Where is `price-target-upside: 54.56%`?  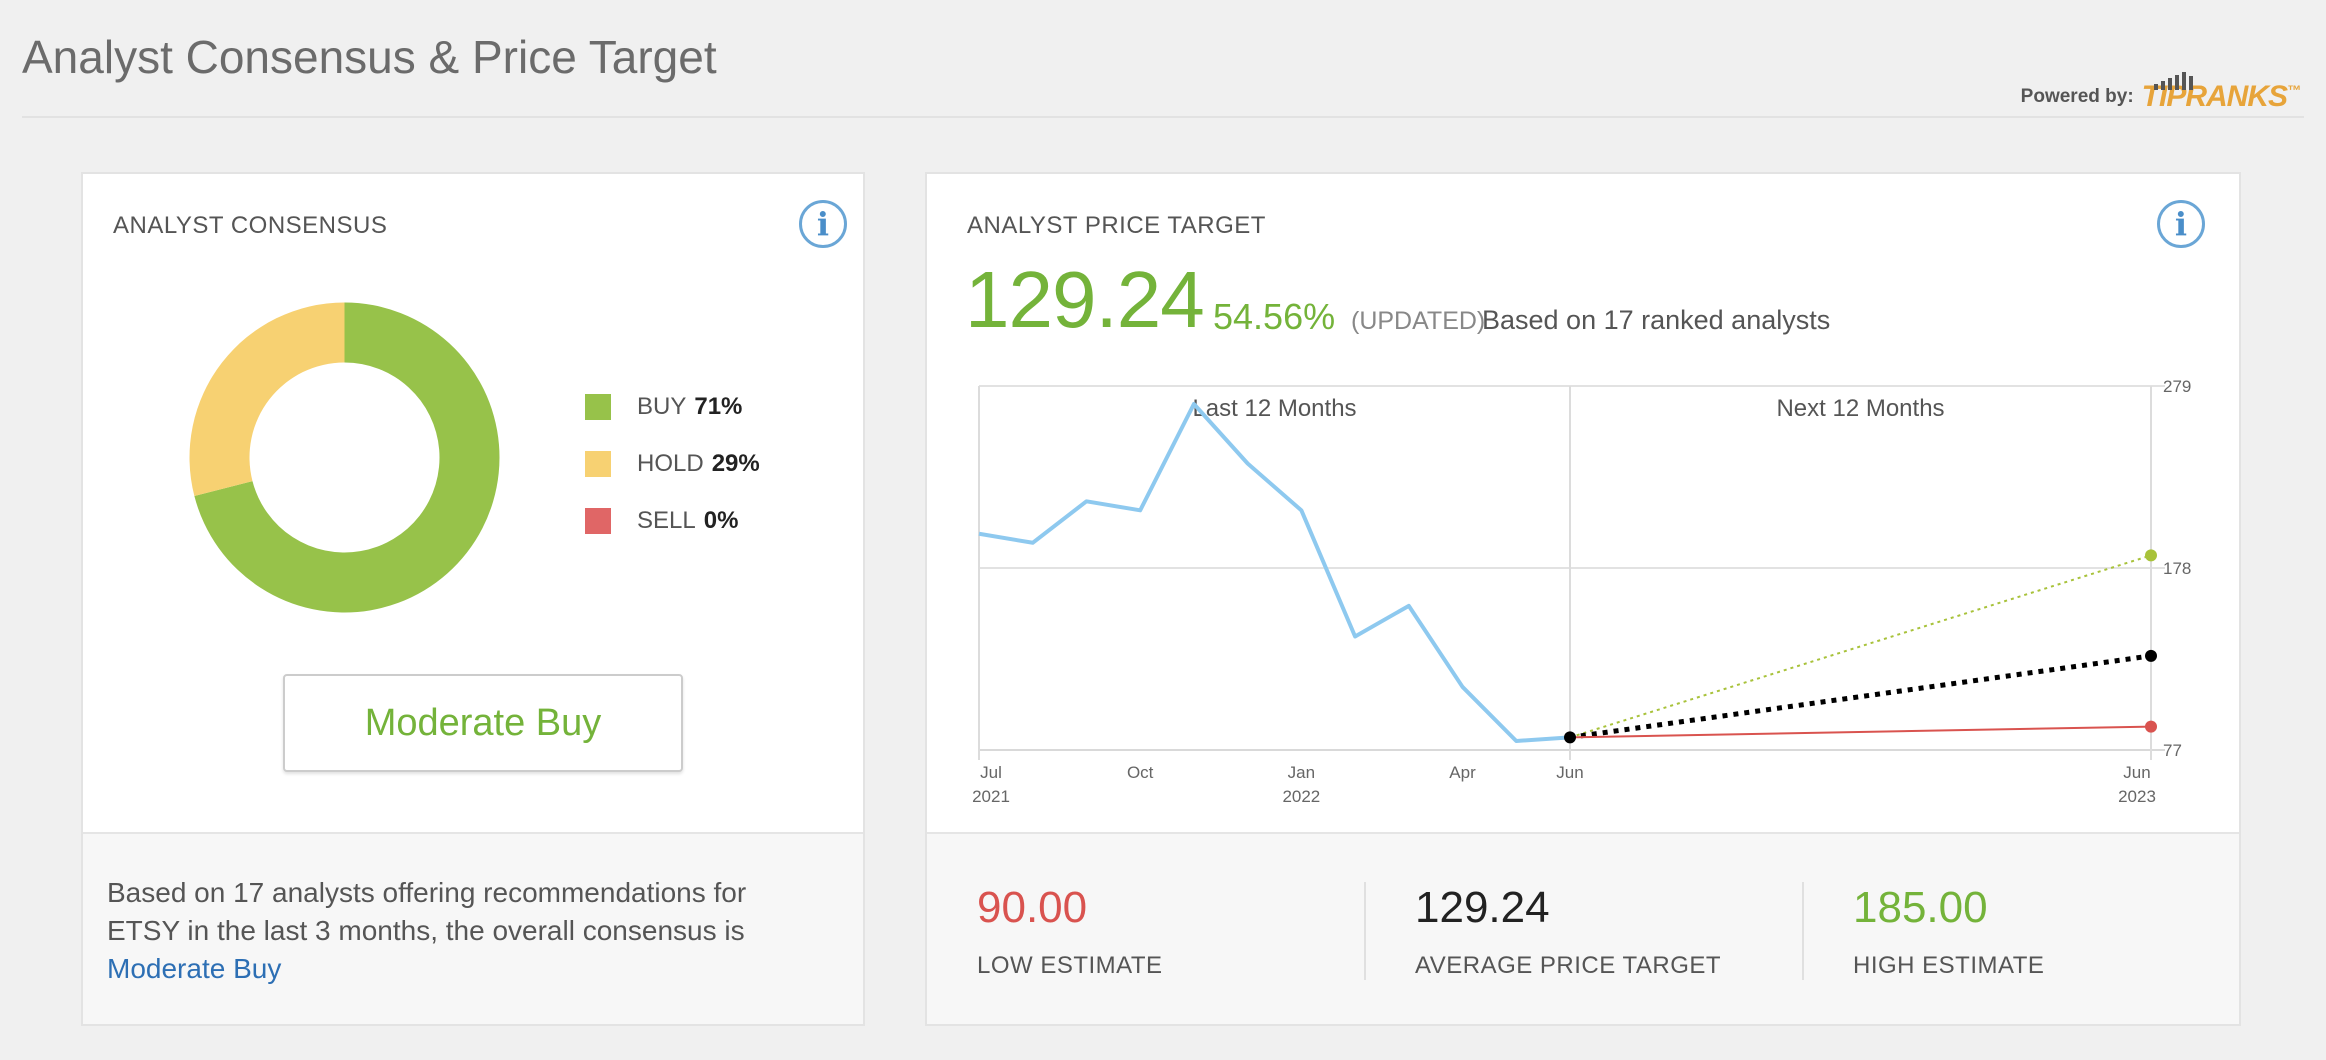
price-target-upside: 54.56% is located at coordinates (1274, 316).